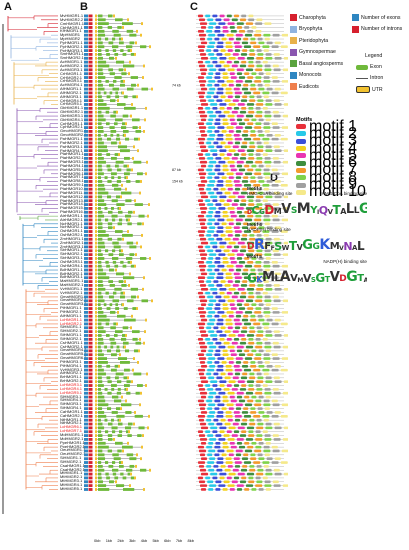 This screenshot has height=550, width=409. What do you see at coordinates (71, 223) in the screenshot?
I see `gene-label: NcHMGR1.1` at bounding box center [71, 223].